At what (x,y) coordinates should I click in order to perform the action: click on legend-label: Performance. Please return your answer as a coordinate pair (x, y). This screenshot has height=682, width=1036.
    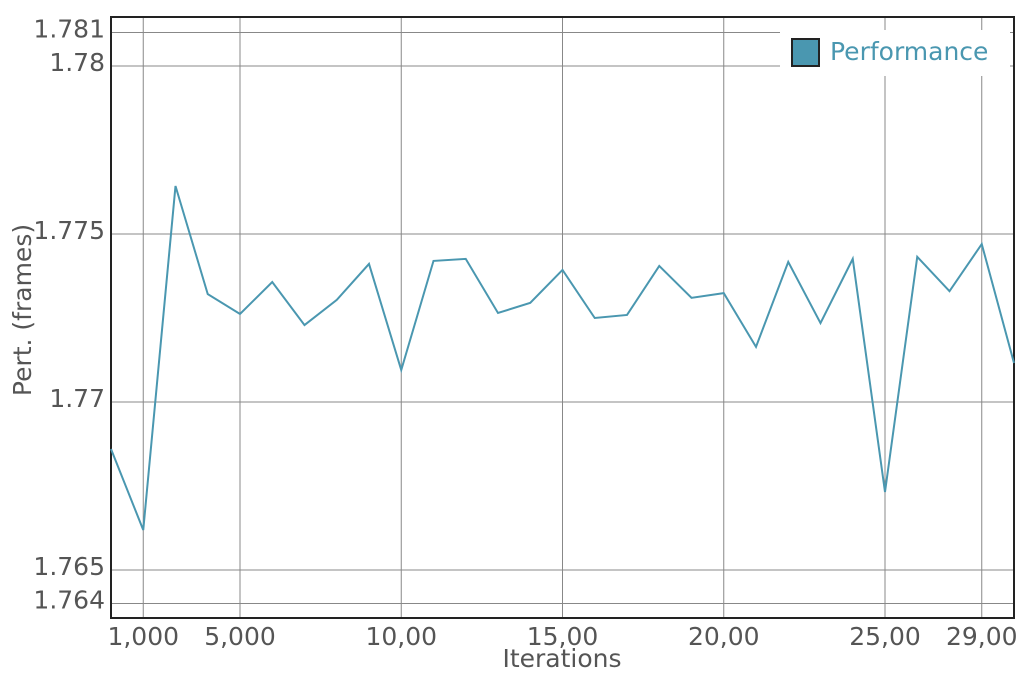
    Looking at the image, I should click on (909, 51).